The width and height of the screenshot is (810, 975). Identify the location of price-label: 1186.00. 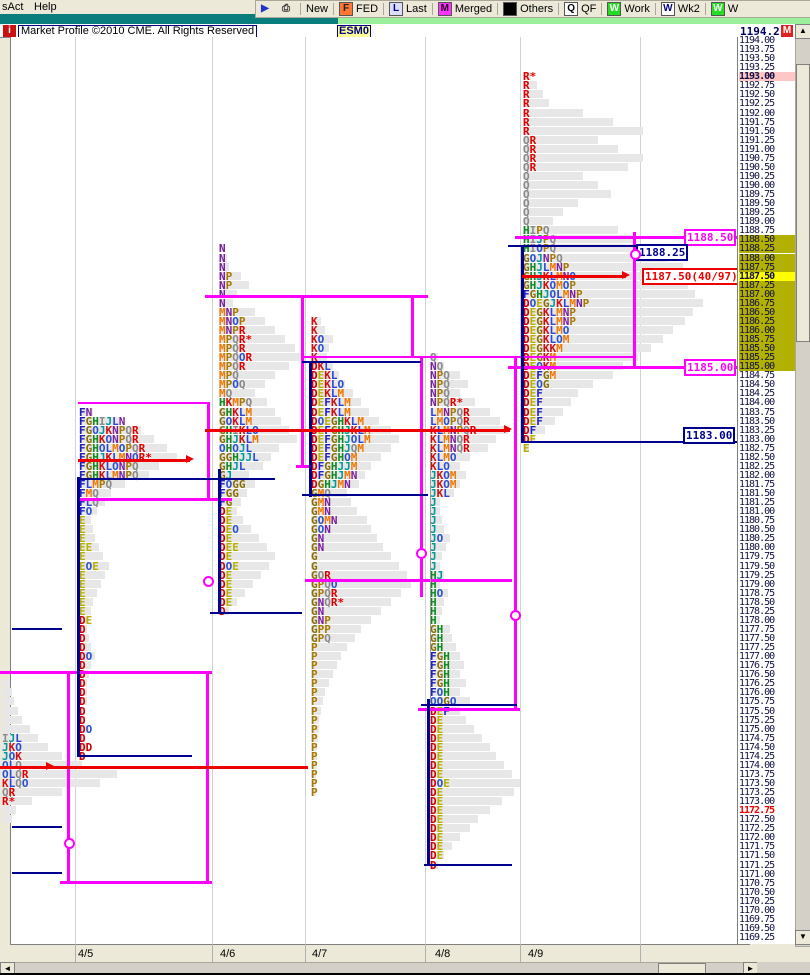
(767, 330).